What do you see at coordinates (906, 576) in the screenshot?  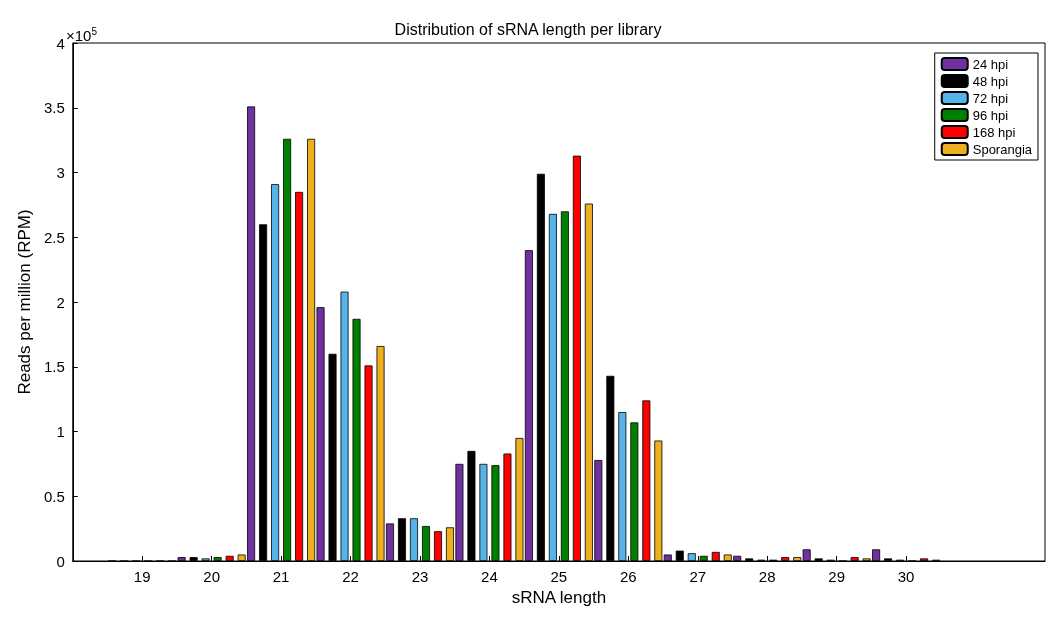 I see `x-tick-label: 30` at bounding box center [906, 576].